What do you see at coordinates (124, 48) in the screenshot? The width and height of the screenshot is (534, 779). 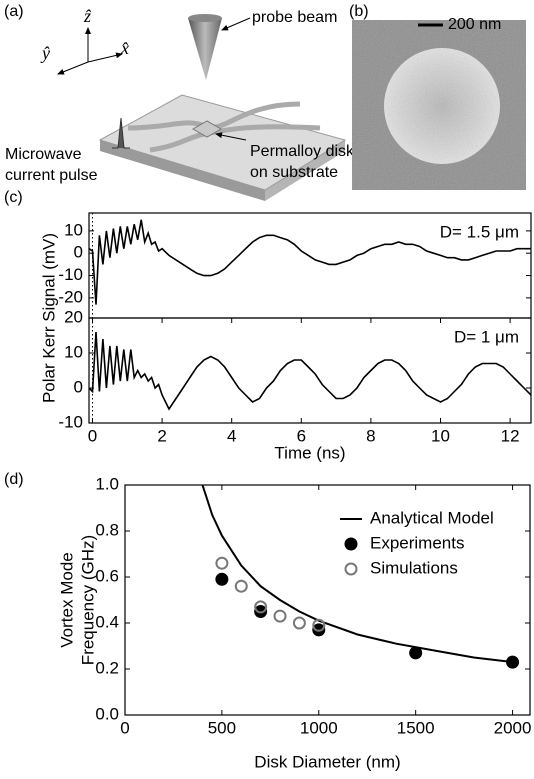 I see `axis-label: x̂` at bounding box center [124, 48].